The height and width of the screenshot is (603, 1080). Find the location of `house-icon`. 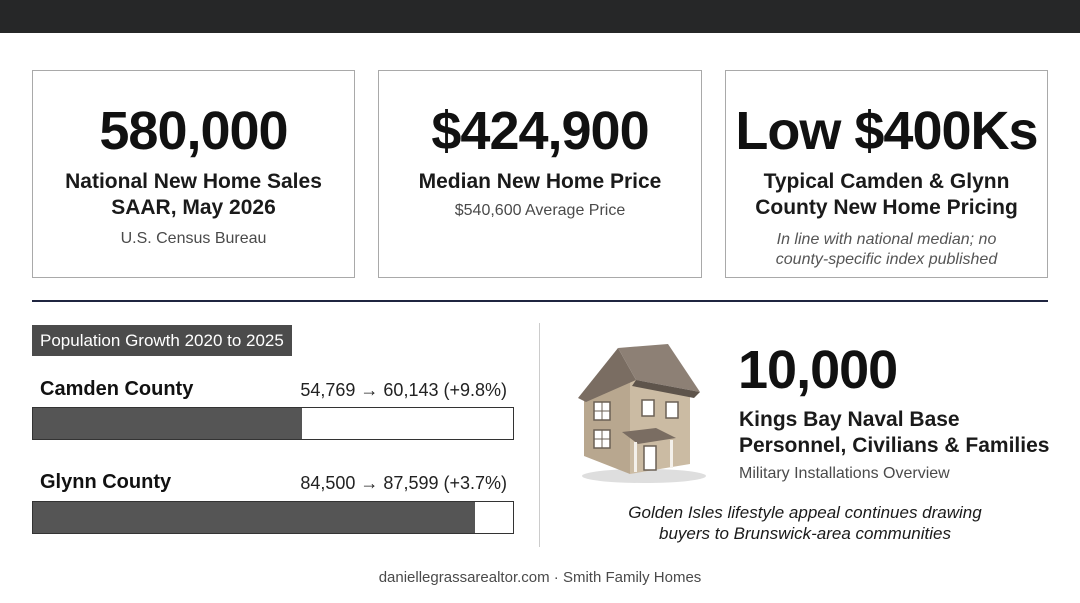

house-icon is located at coordinates (642, 413).